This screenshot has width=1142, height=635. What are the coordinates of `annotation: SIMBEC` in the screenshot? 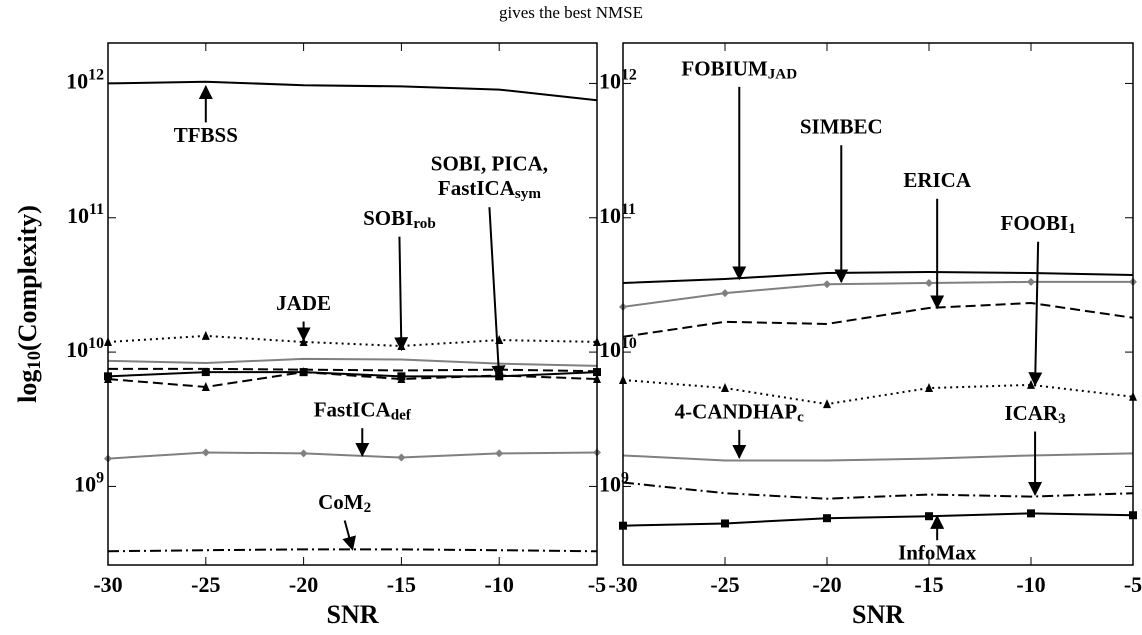 It's located at (841, 127).